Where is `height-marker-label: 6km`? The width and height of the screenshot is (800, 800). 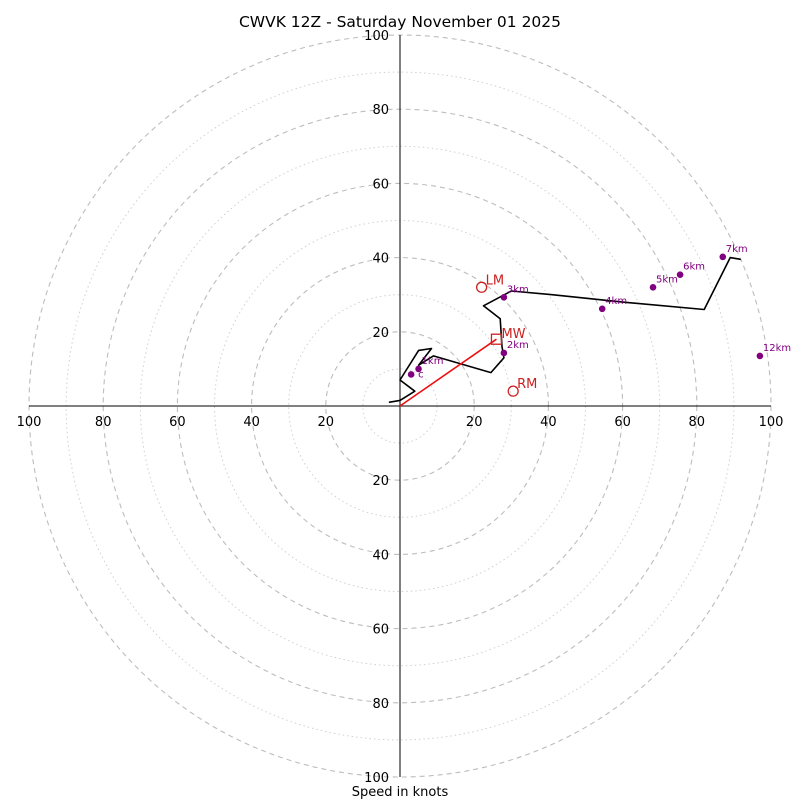
height-marker-label: 6km is located at coordinates (694, 267).